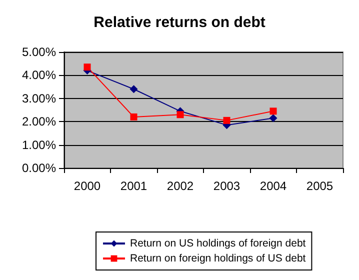 This screenshot has width=359, height=280. I want to click on y-tick-label: 3.00%, so click(39, 98).